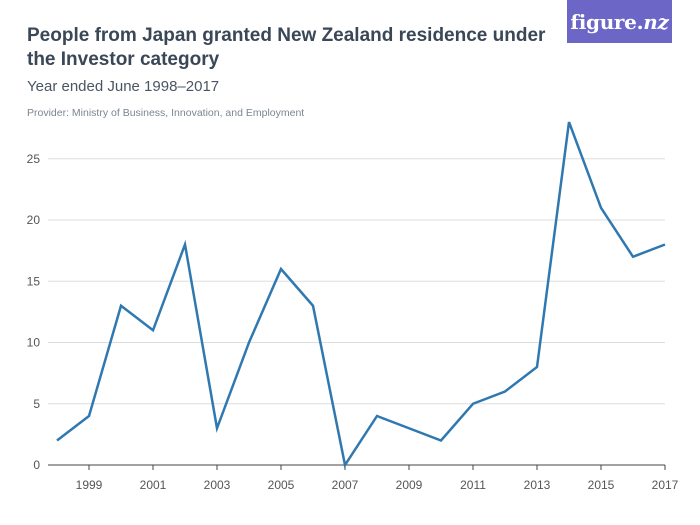 Image resolution: width=700 pixels, height=525 pixels. What do you see at coordinates (34, 312) in the screenshot?
I see `y-axis-tick-labels: 0 5 10 15 20 25` at bounding box center [34, 312].